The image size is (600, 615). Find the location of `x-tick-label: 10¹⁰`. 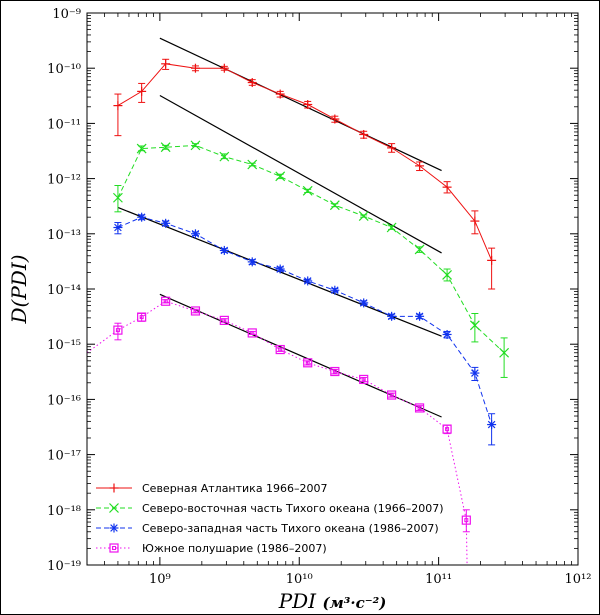

x-tick-label: 10¹⁰ is located at coordinates (299, 579).